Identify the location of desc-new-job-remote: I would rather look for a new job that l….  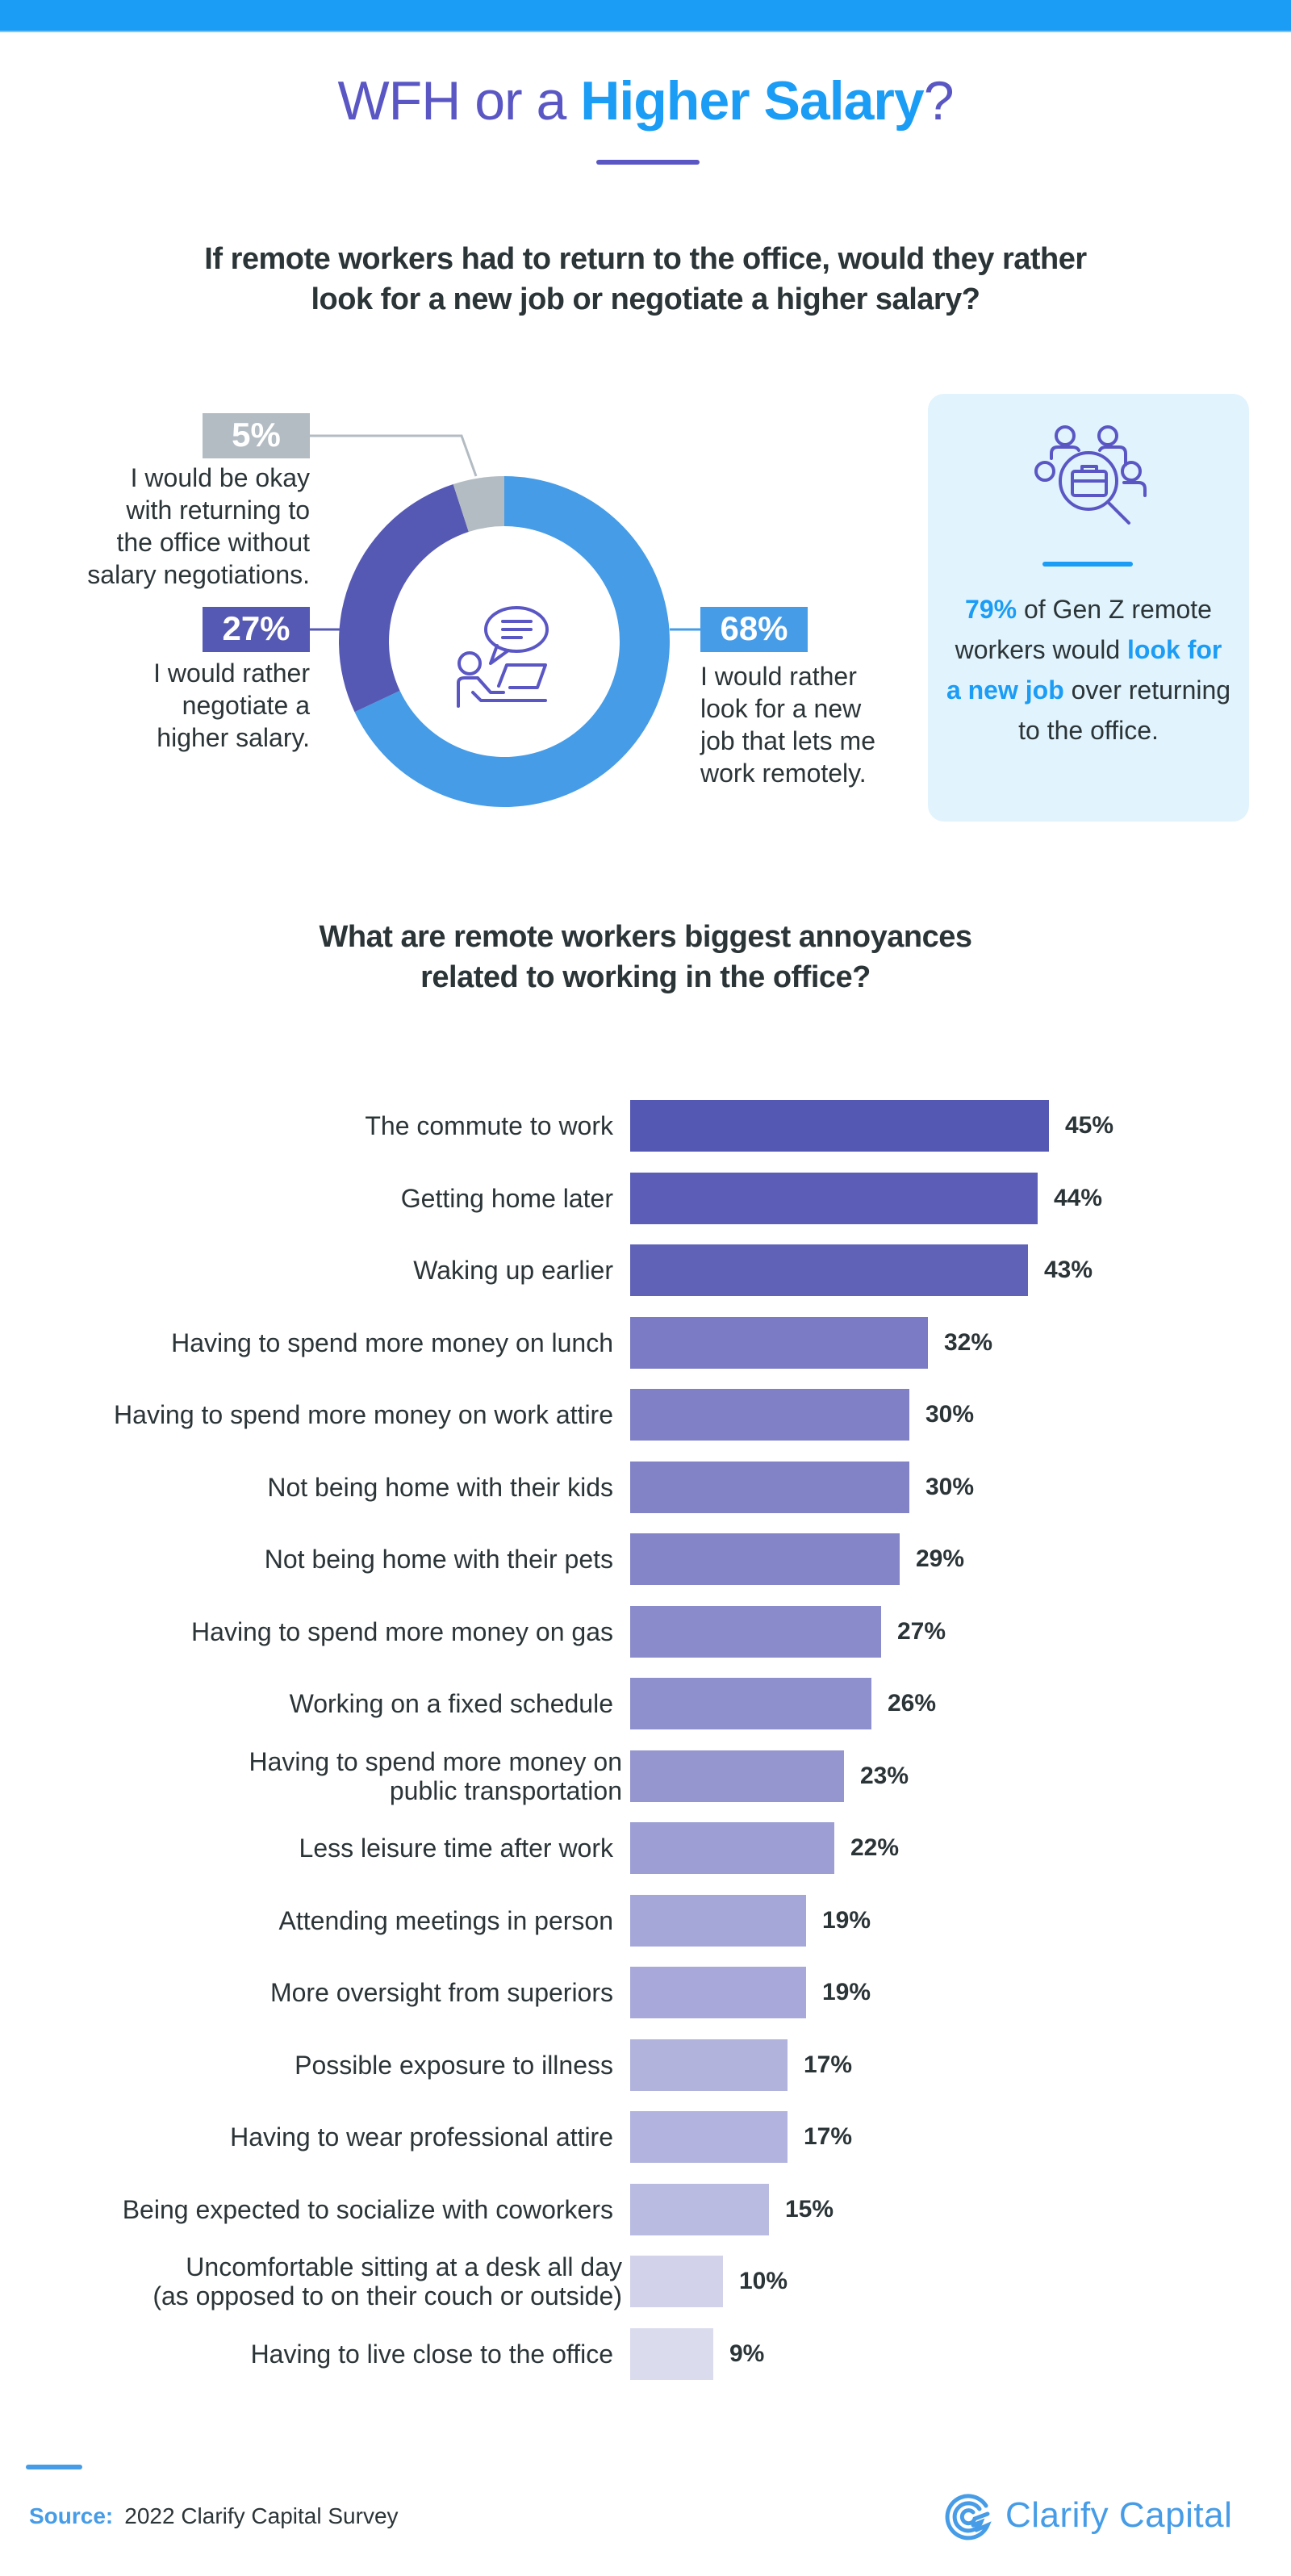
(787, 725).